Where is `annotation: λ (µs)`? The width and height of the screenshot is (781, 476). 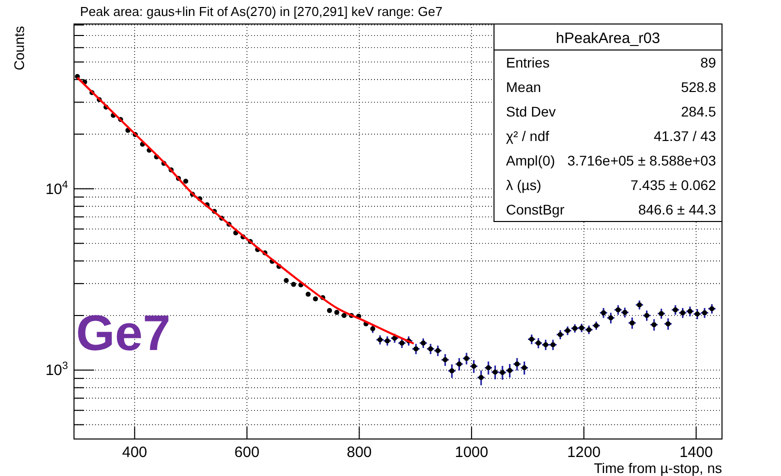
annotation: λ (µs) is located at coordinates (524, 185).